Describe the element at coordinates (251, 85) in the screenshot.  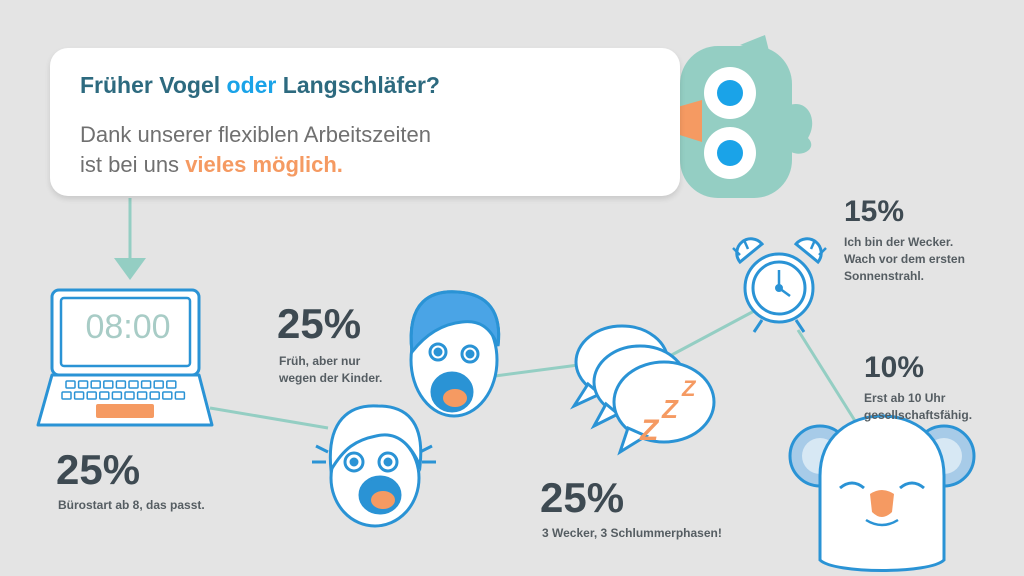
I see `title-conjunction: oder` at that location.